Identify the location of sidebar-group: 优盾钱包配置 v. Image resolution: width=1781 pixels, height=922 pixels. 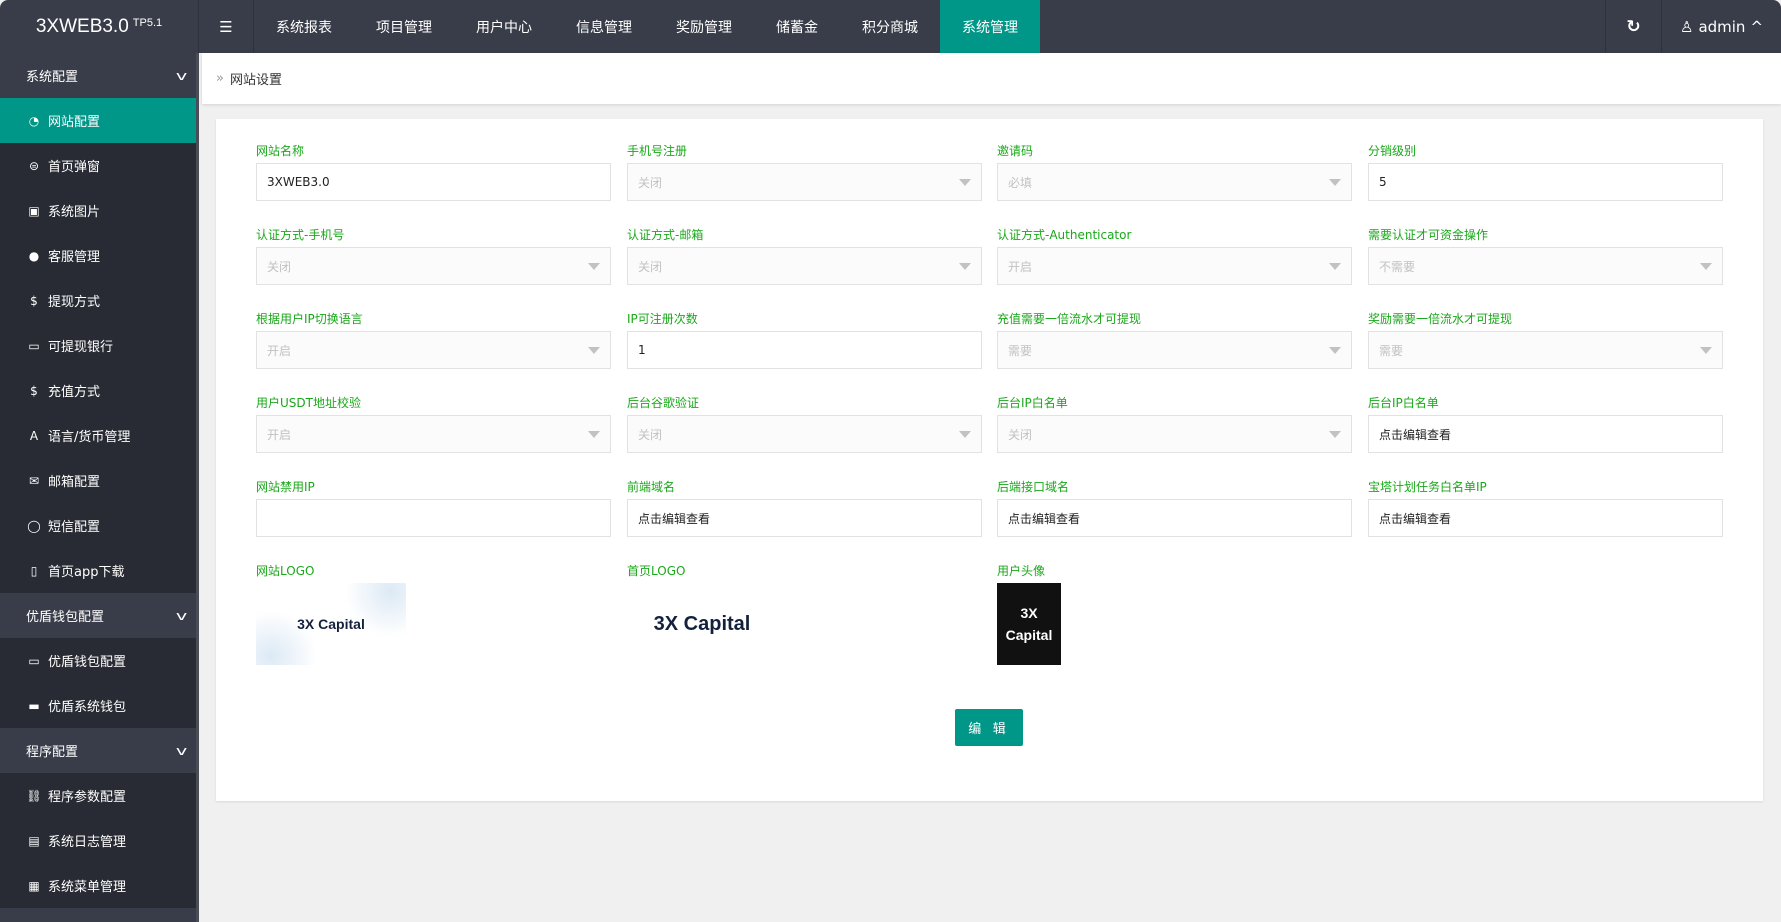
(99, 615).